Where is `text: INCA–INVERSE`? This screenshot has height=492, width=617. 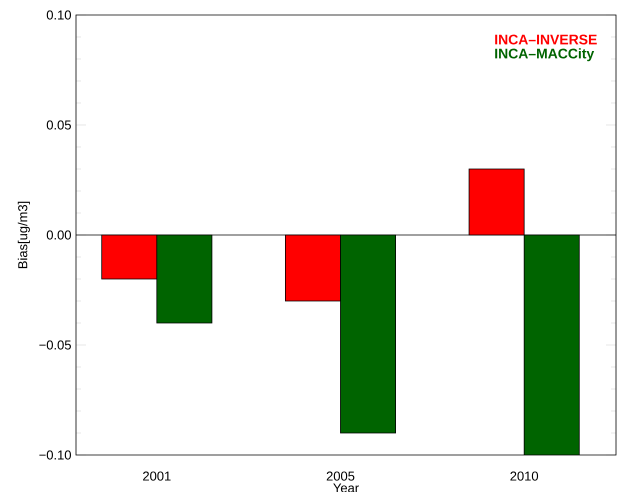
text: INCA–INVERSE is located at coordinates (546, 39).